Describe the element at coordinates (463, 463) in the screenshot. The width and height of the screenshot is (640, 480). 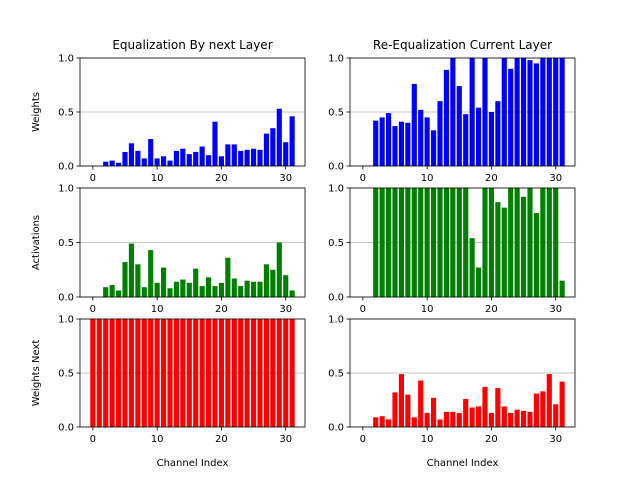
I see `x-axis-label: Channel Index` at that location.